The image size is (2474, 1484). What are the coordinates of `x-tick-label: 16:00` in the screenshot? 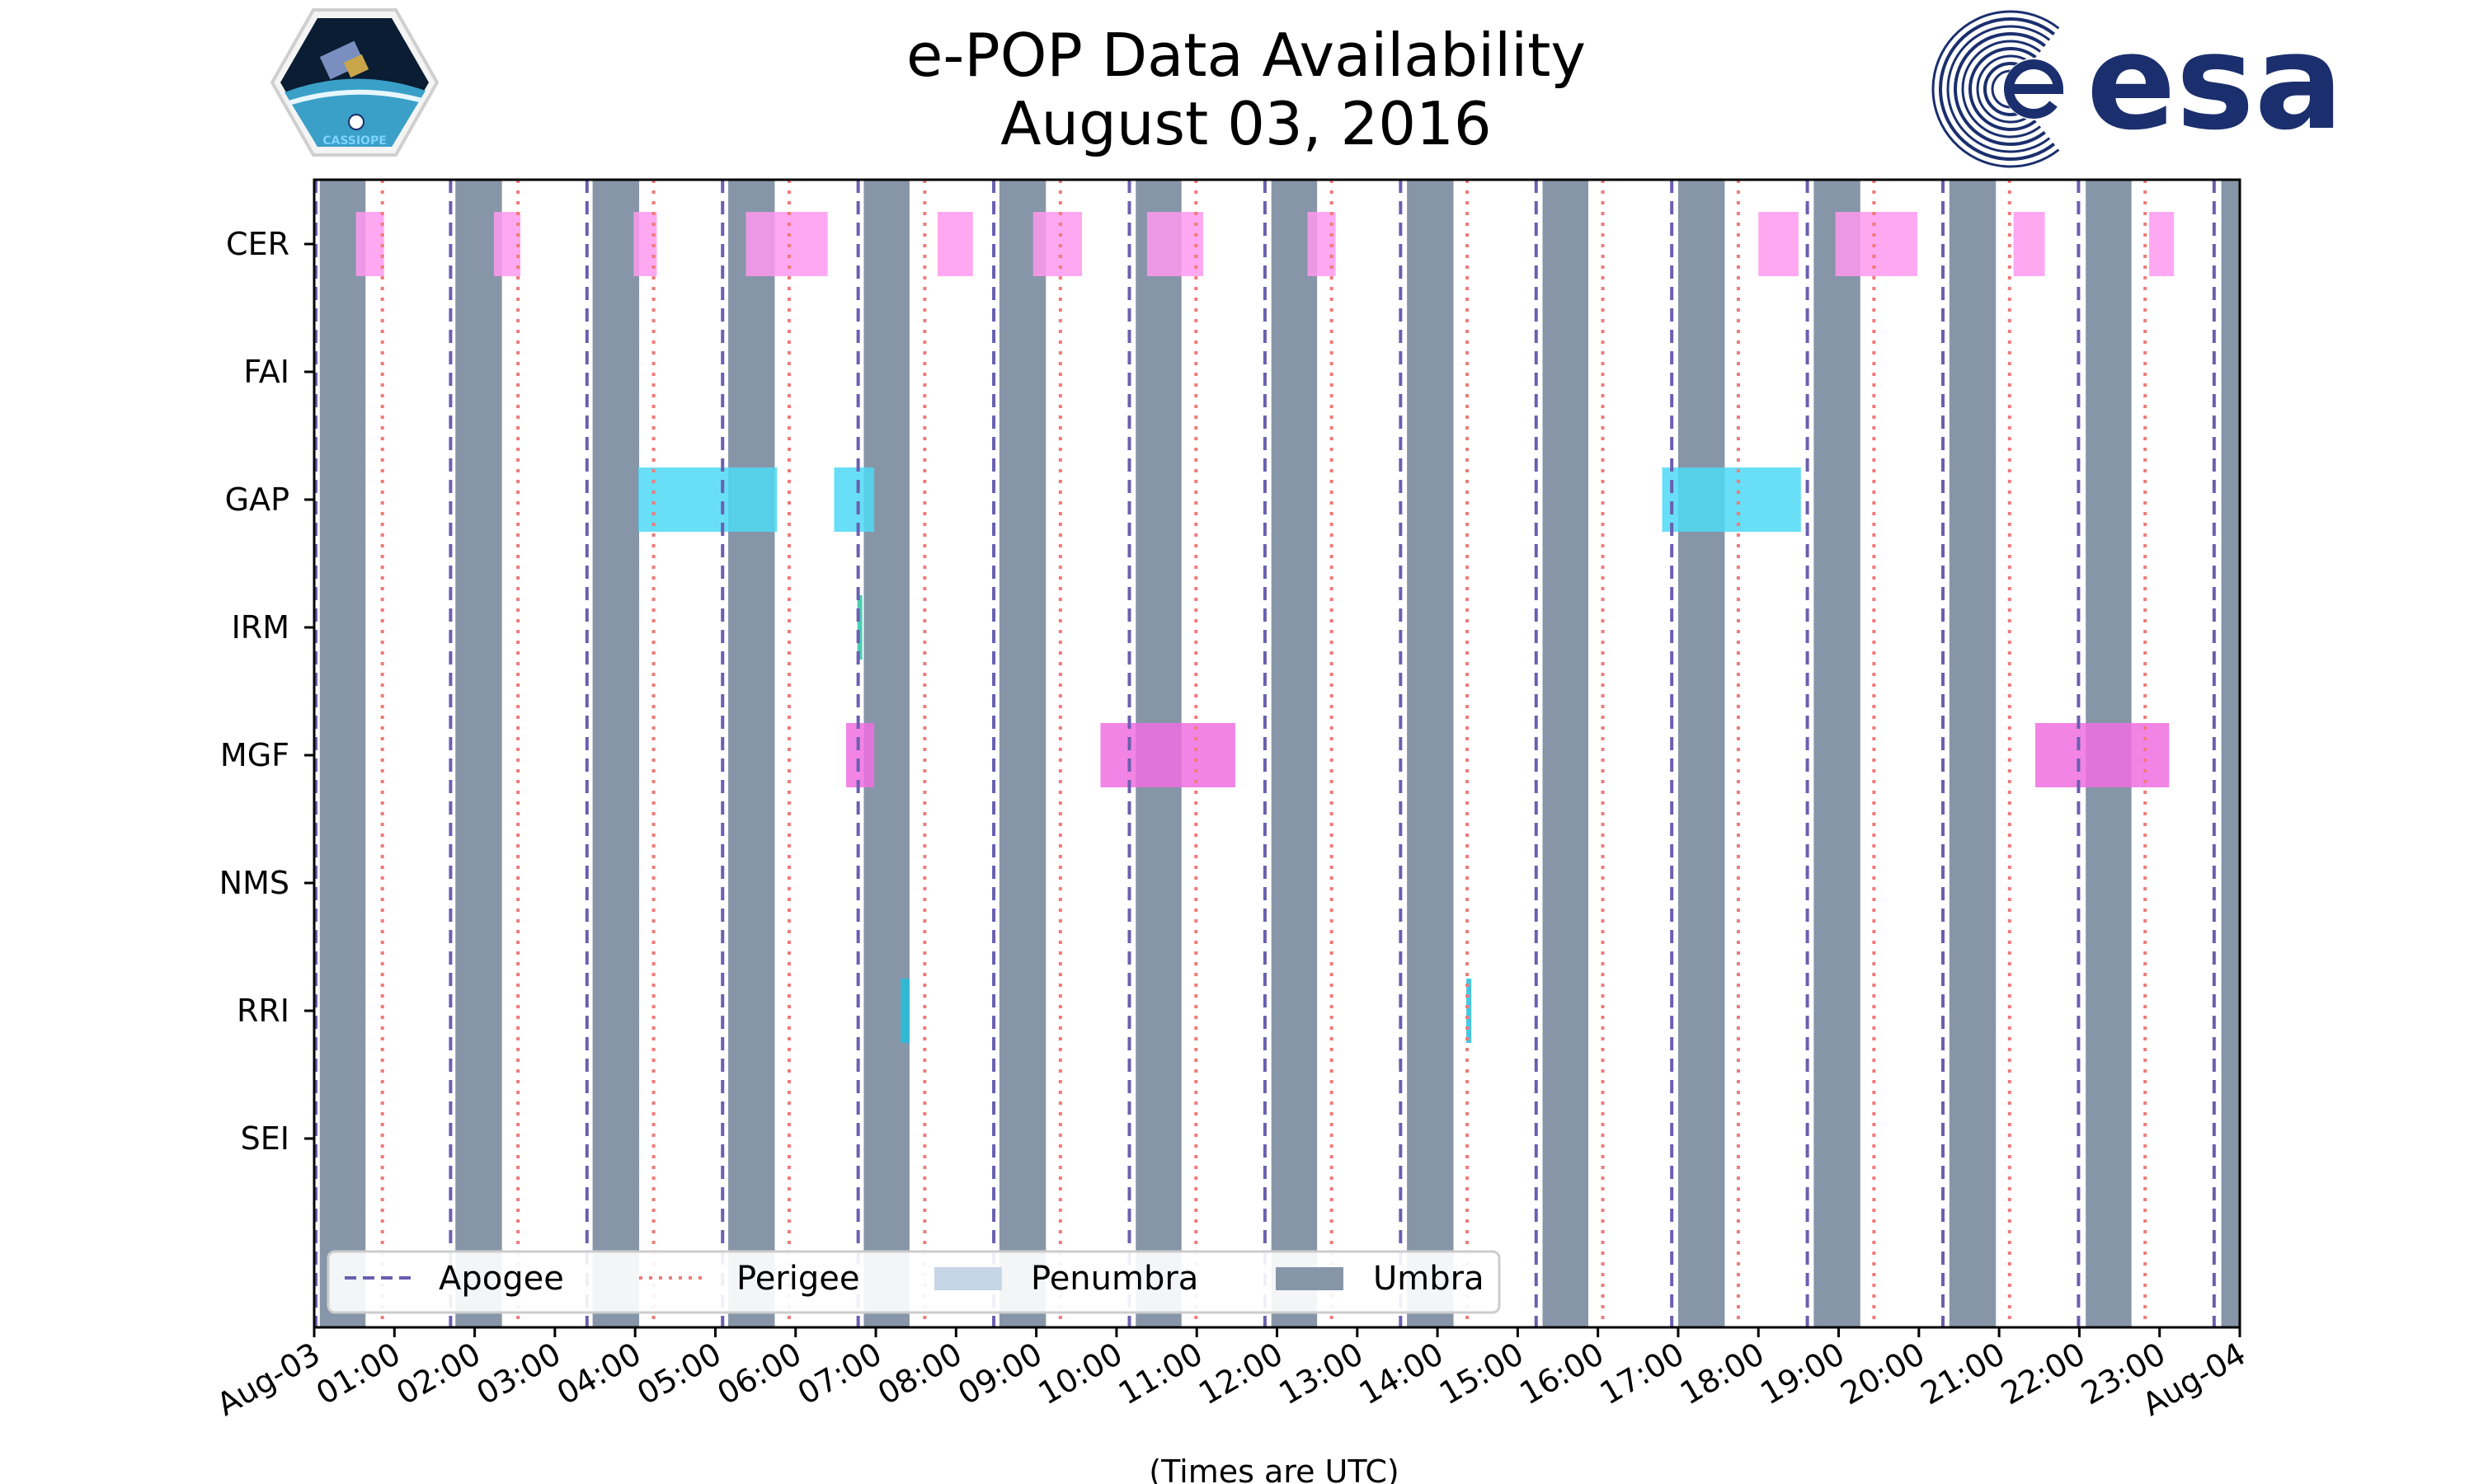 It's located at (1561, 1374).